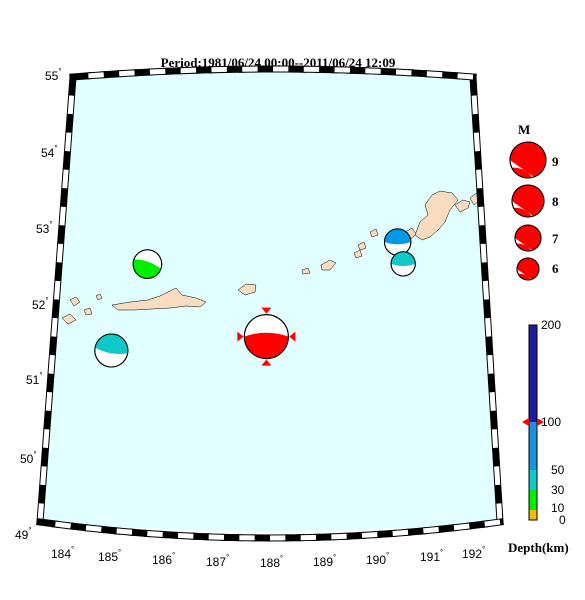 This screenshot has width=585, height=600. What do you see at coordinates (555, 201) in the screenshot?
I see `magnitude-legend-label-8: 8` at bounding box center [555, 201].